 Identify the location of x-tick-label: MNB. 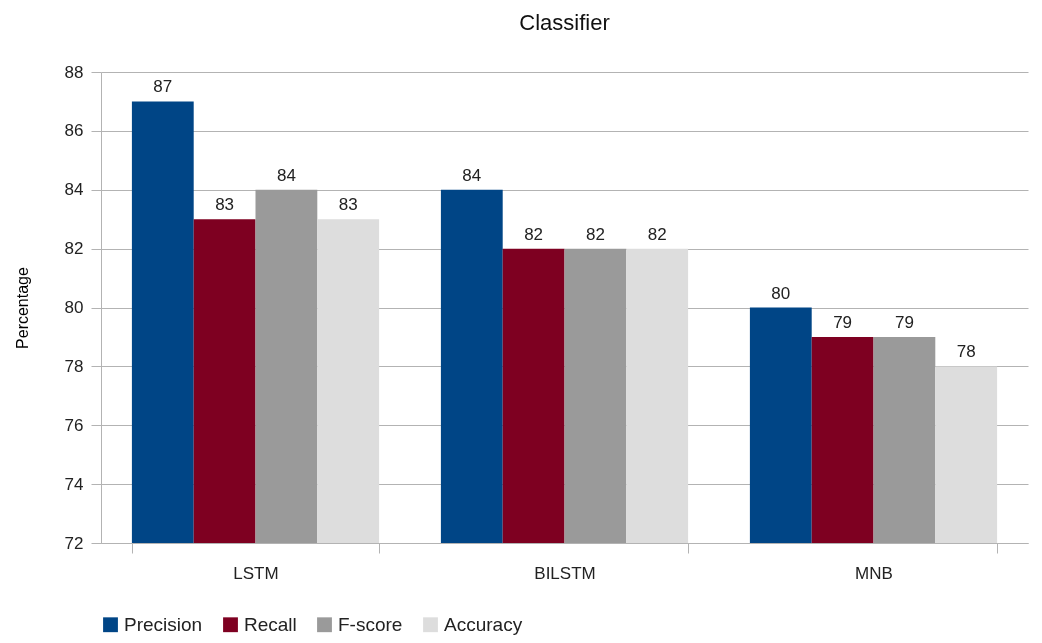
(874, 573).